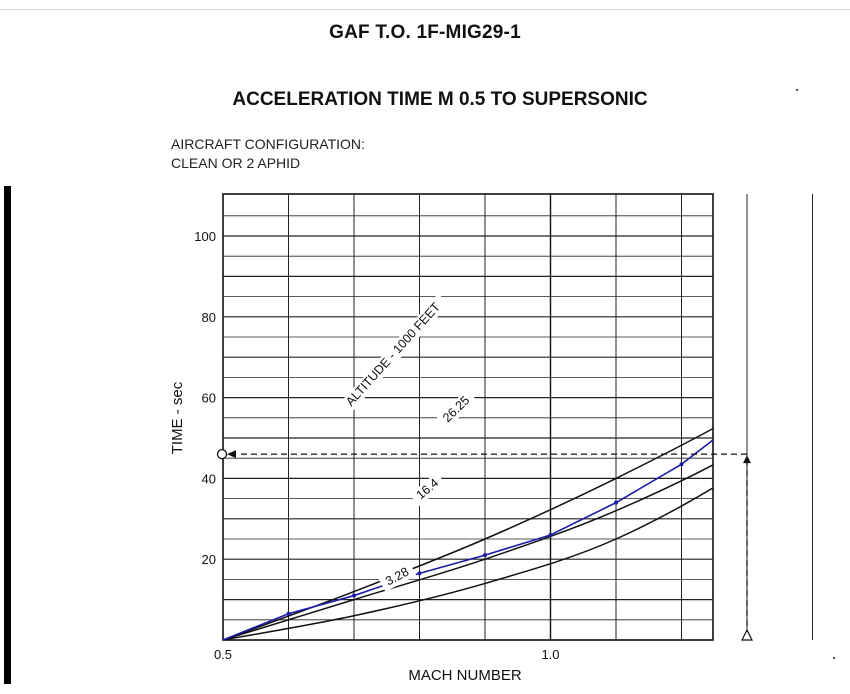 This screenshot has width=850, height=694. What do you see at coordinates (222, 454) in the screenshot?
I see `example-end-marker` at bounding box center [222, 454].